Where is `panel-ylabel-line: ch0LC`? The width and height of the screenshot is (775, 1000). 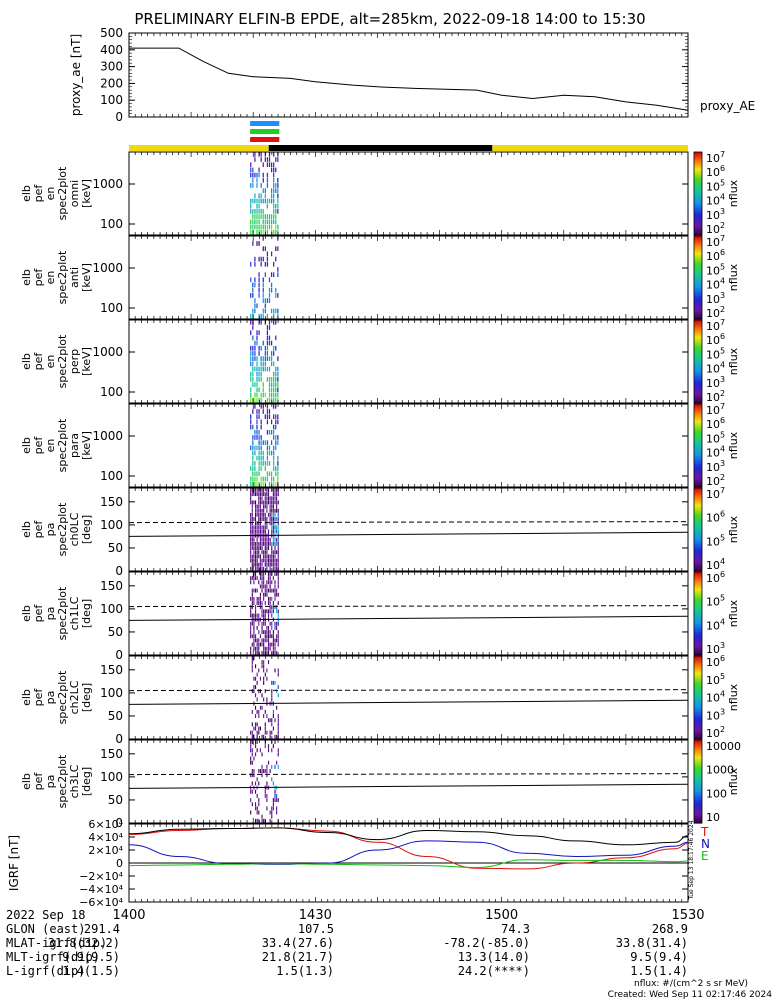
panel-ylabel-line: ch0LC is located at coordinates (74, 529).